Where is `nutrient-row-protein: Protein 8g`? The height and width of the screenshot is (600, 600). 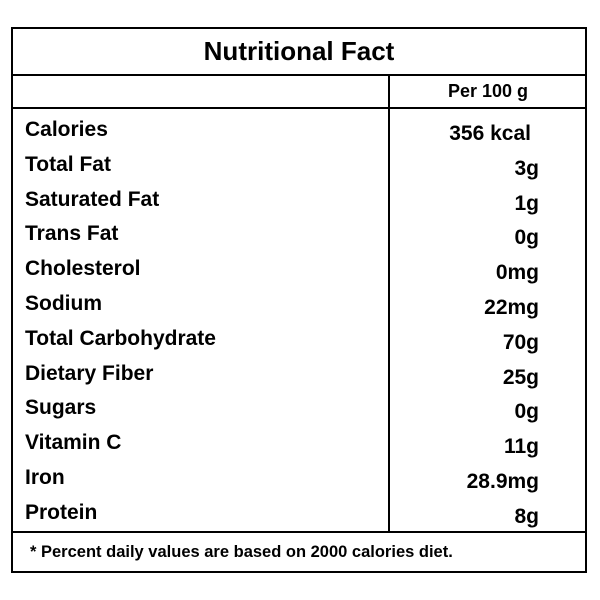
nutrient-row-protein: Protein 8g is located at coordinates (299, 515).